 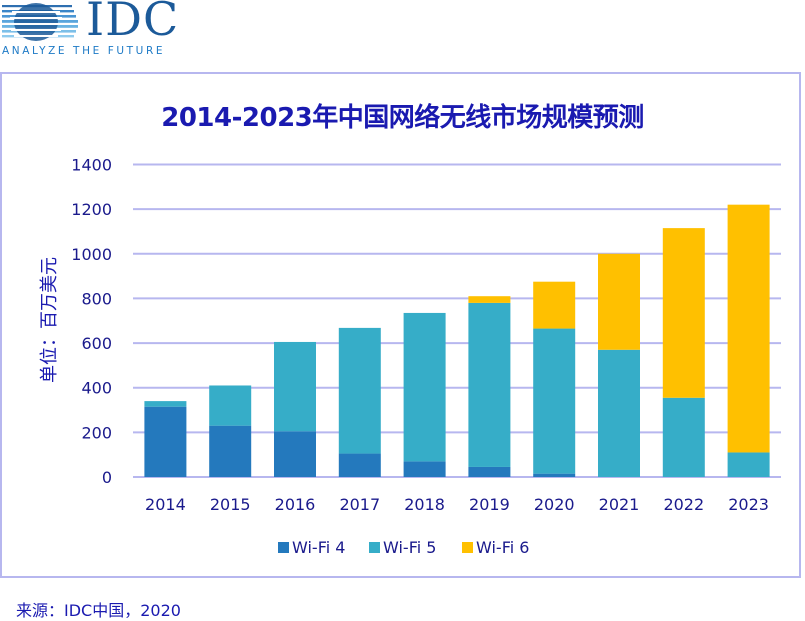 I want to click on y-axis-label: 单位：百万美元, so click(x=49, y=320).